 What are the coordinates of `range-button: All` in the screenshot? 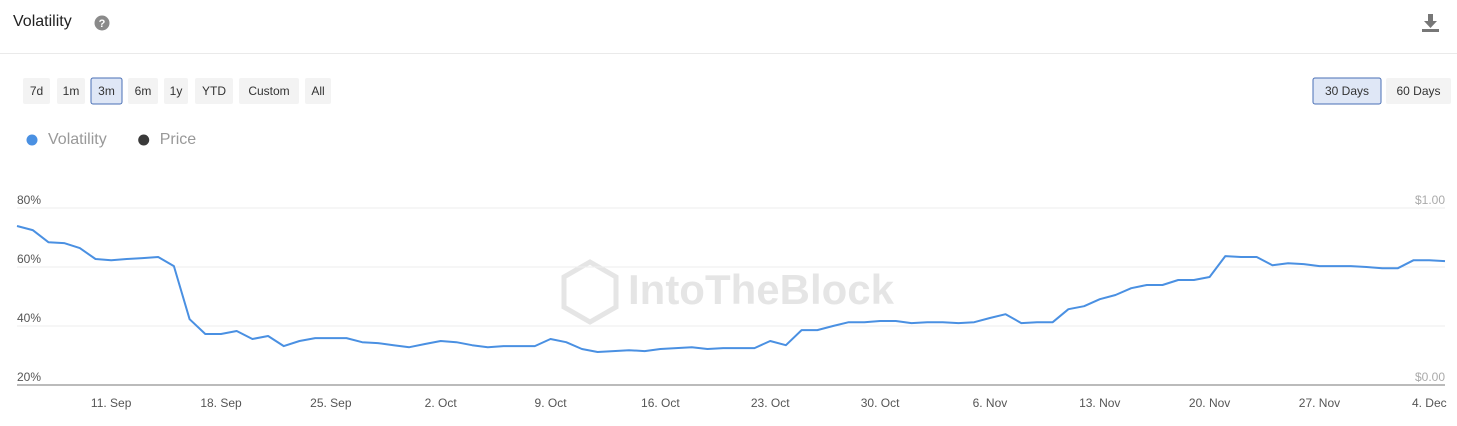 It's located at (318, 91).